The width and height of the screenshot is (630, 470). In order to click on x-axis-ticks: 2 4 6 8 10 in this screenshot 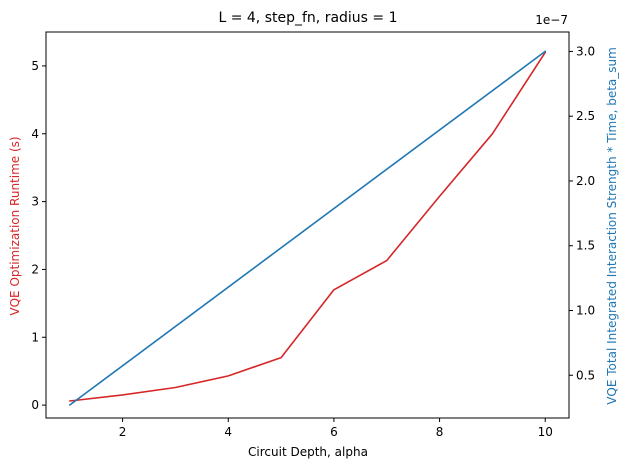, I will do `click(336, 428)`.